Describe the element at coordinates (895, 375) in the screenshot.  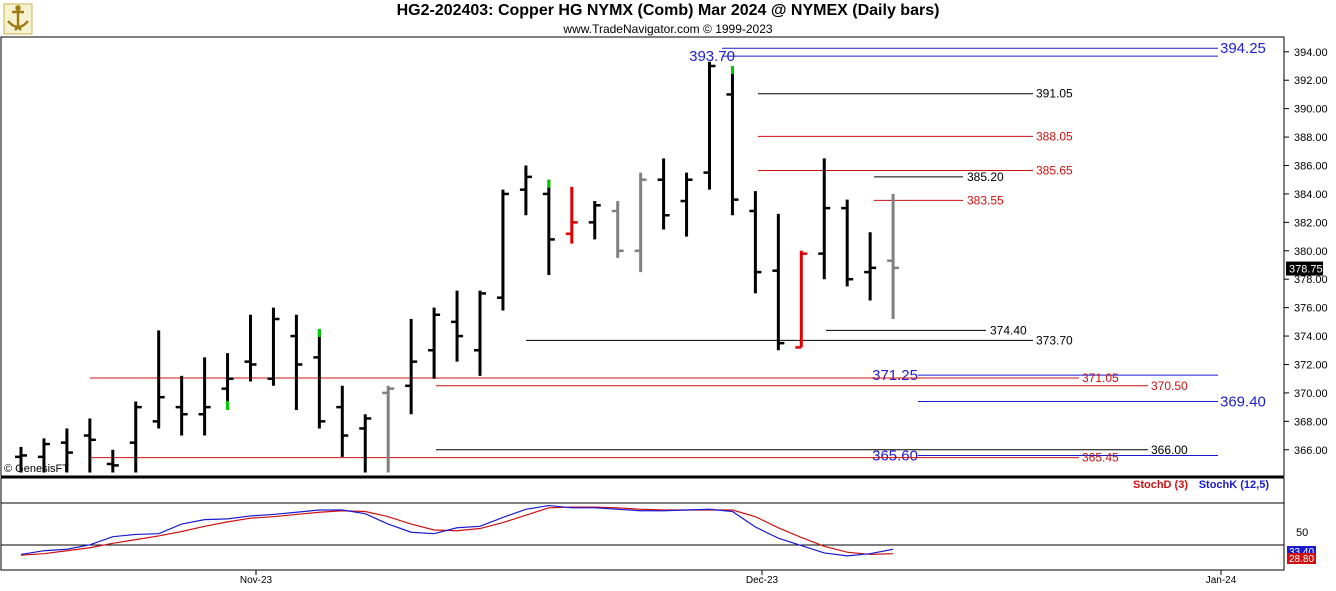
I see `level-label: 371.25` at that location.